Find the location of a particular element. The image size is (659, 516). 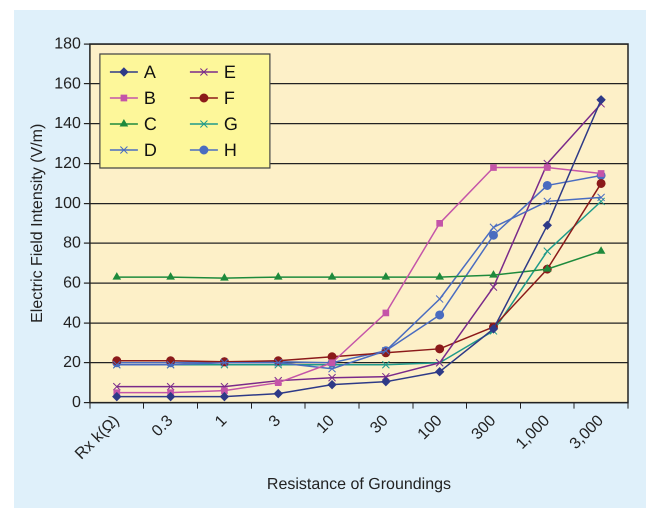

x-tick-label: 300 is located at coordinates (484, 428).